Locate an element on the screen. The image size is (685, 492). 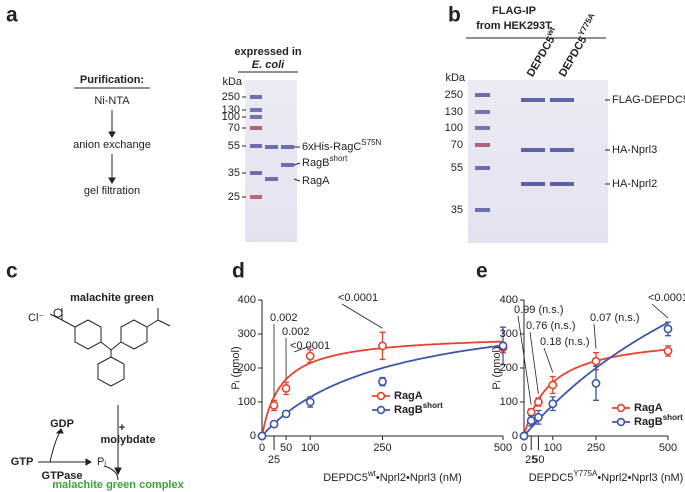
gel-b is located at coordinates (538, 161).